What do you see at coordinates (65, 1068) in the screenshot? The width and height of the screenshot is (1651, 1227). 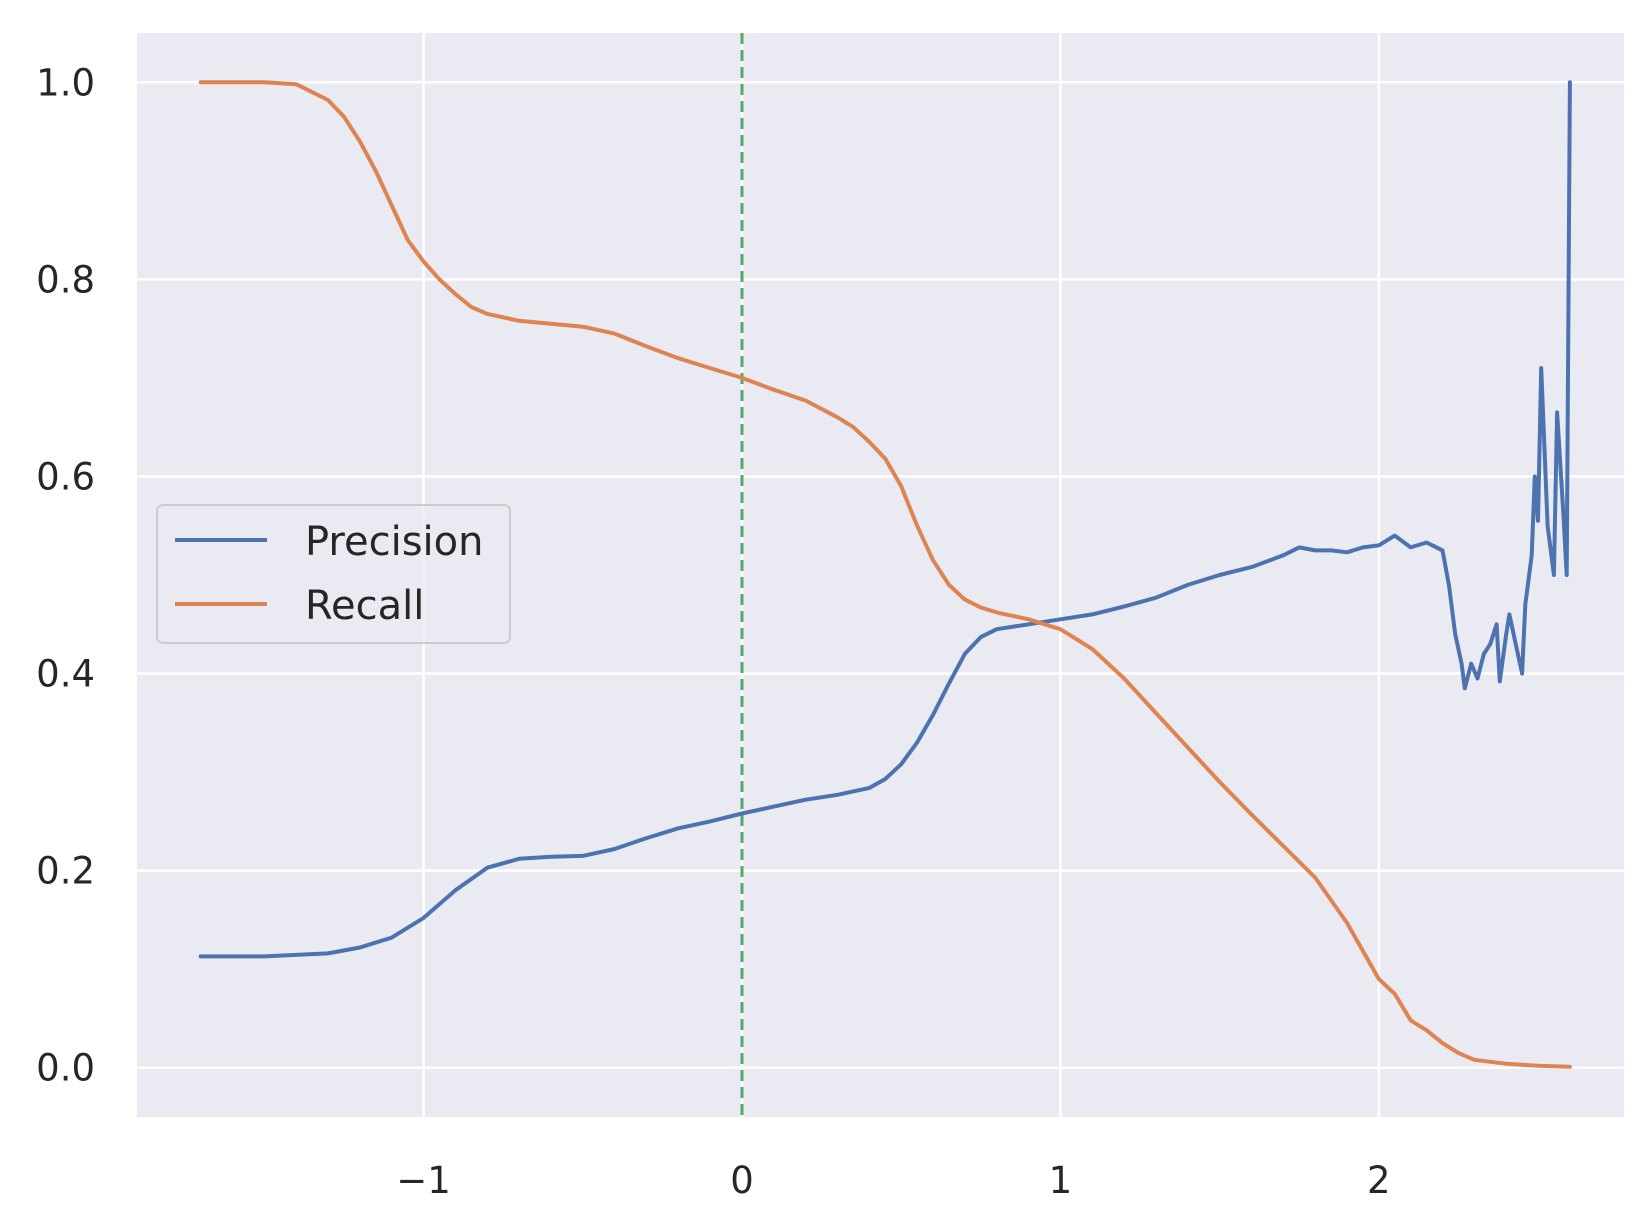 I see `y-tick-label-0: 0.0` at bounding box center [65, 1068].